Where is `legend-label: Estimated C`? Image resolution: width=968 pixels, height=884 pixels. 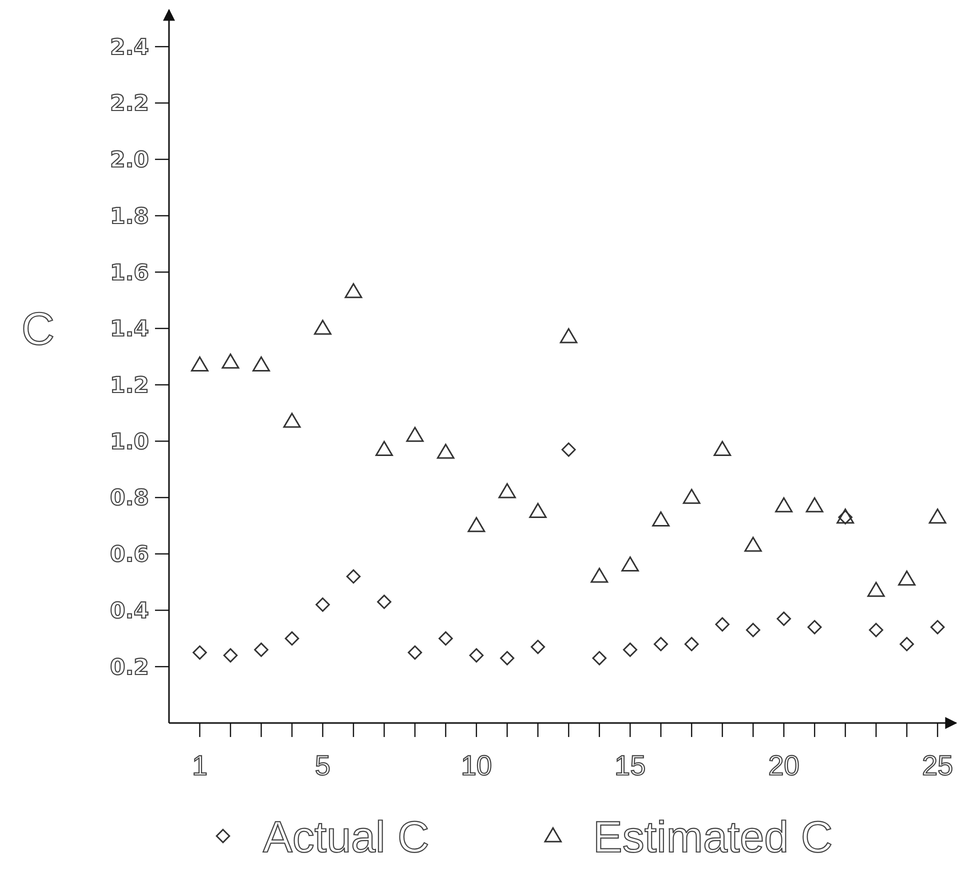 legend-label: Estimated C is located at coordinates (713, 837).